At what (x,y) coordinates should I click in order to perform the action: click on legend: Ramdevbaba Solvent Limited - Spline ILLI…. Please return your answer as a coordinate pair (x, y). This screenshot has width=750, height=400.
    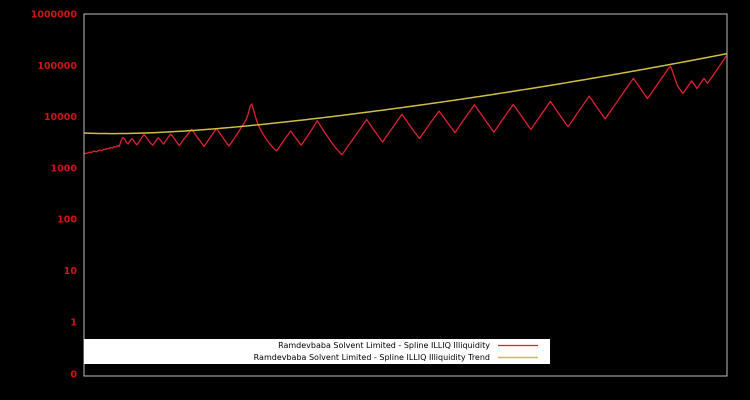
    Looking at the image, I should click on (317, 351).